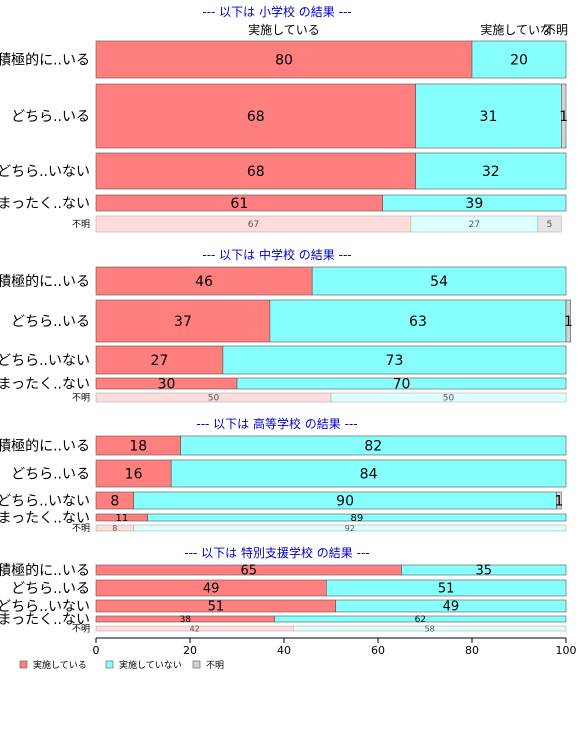 Image resolution: width=580 pixels, height=747 pixels. Describe the element at coordinates (195, 628) in the screenshot. I see `bar-value-label: 42` at that location.